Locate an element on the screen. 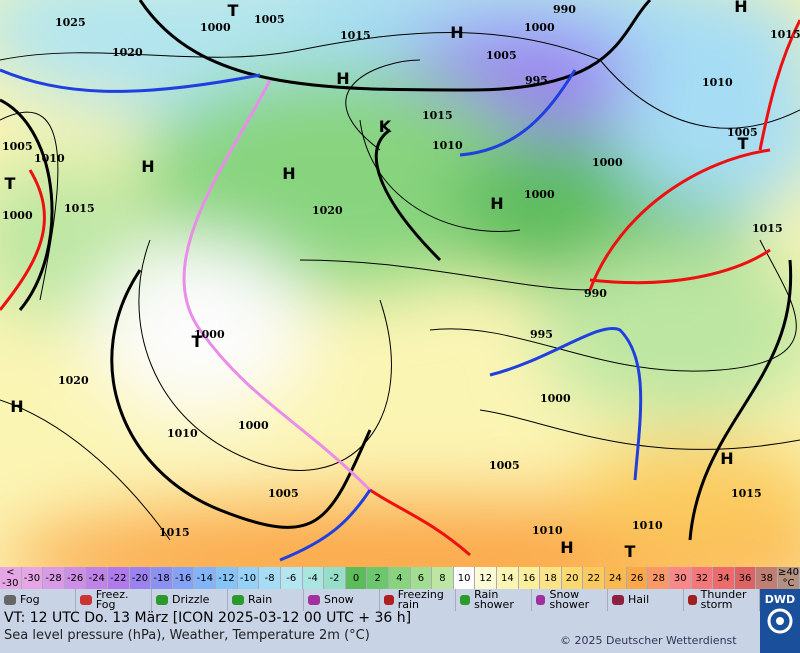  legend-item: Fog is located at coordinates (38, 600).